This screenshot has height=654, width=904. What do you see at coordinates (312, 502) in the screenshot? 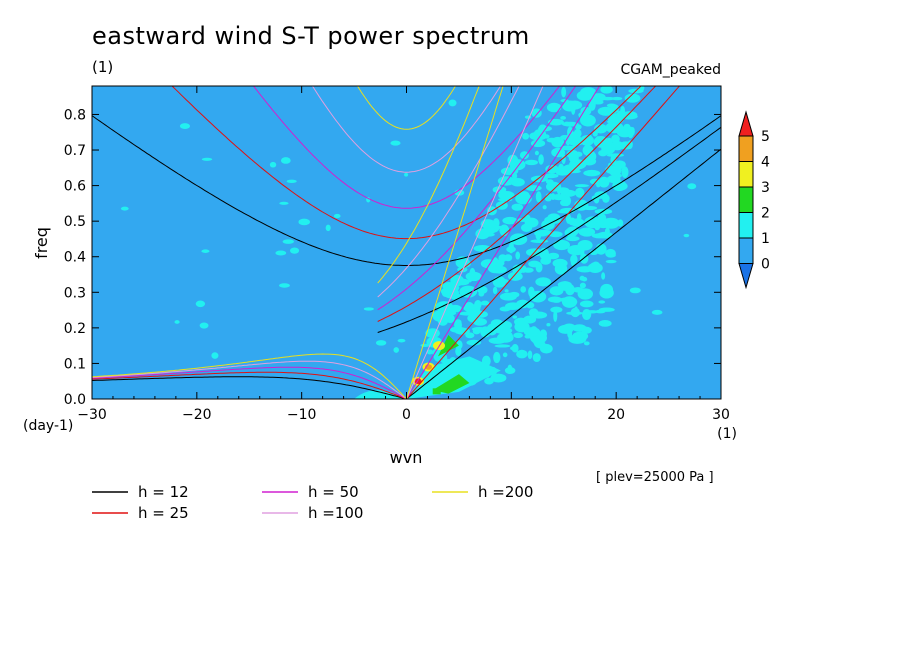
I see `legend: h = 12 h = 25 h = 50 h =100 h =200` at bounding box center [312, 502].